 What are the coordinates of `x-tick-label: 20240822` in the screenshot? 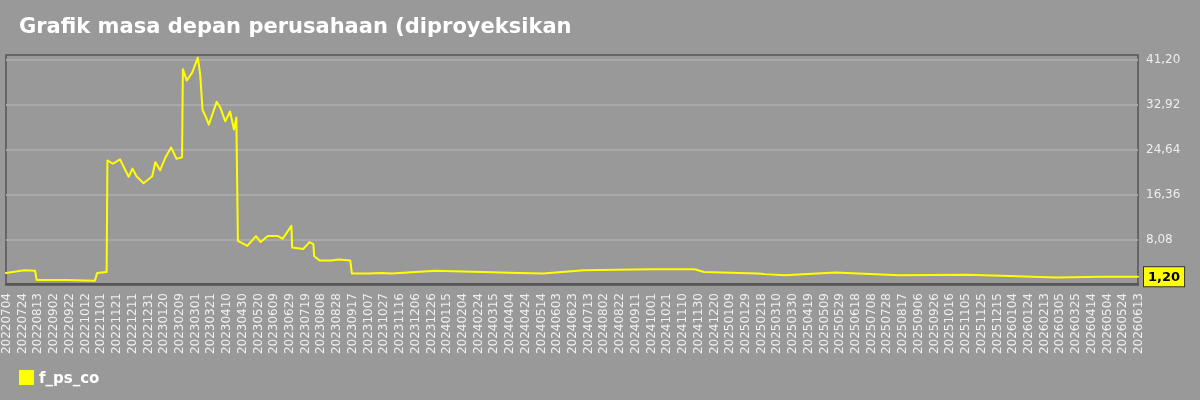 It's located at (619, 324).